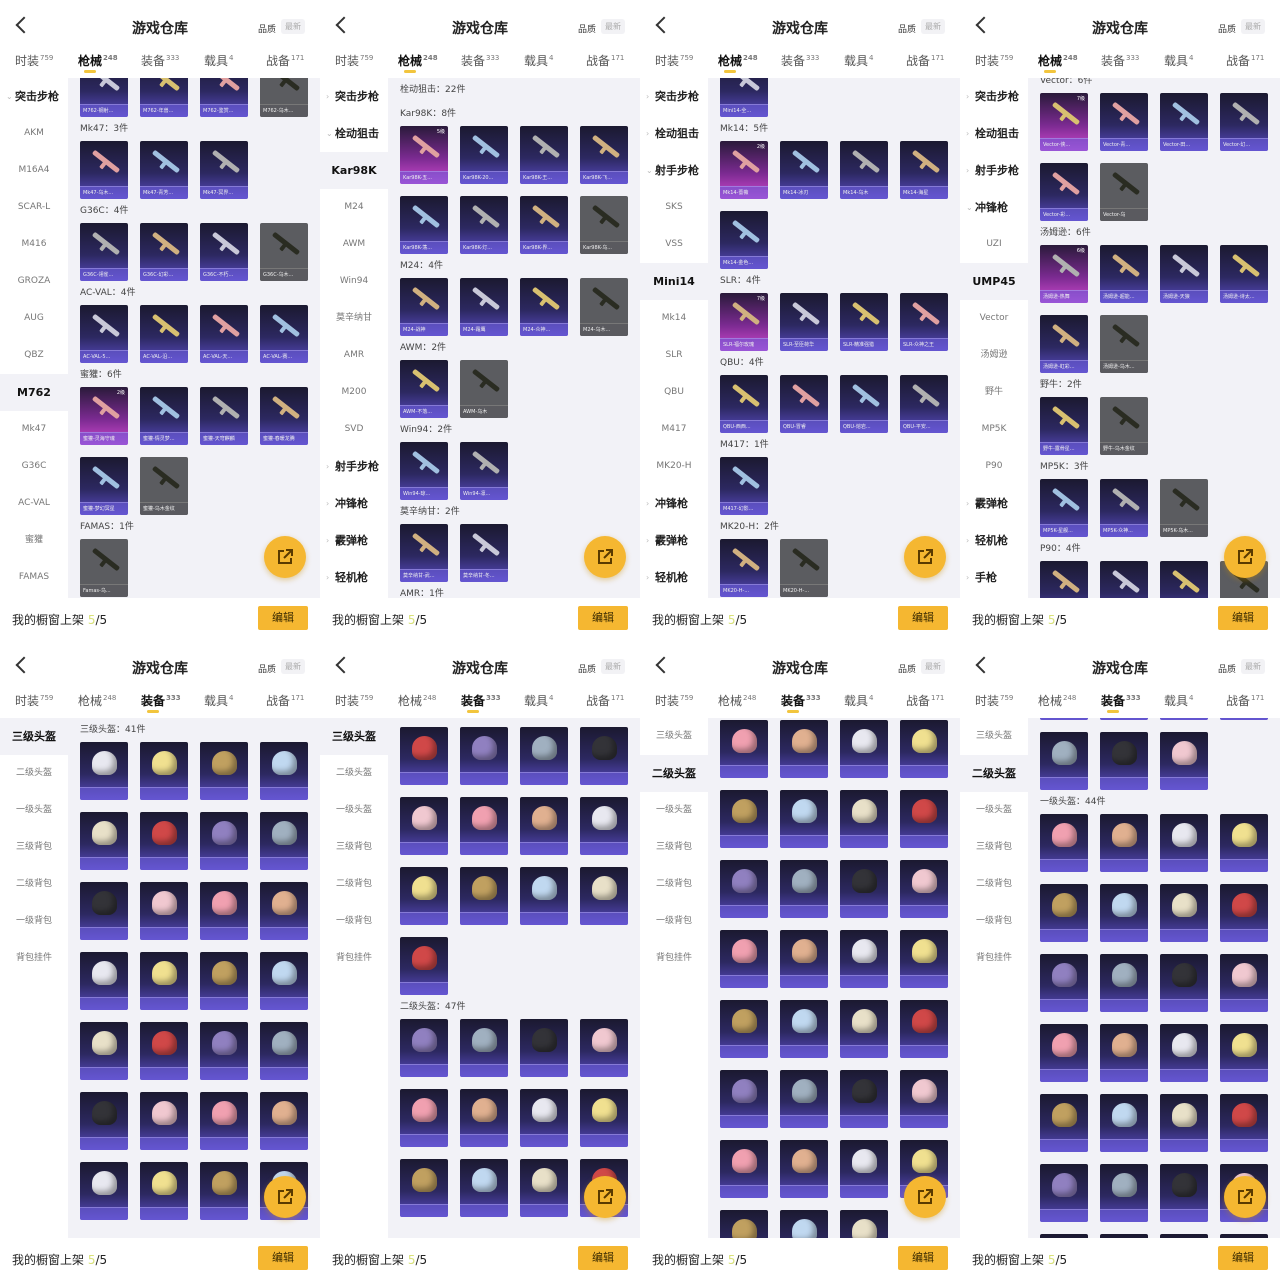 The height and width of the screenshot is (1280, 1280). I want to click on sidebar-item: M762, so click(34, 392).